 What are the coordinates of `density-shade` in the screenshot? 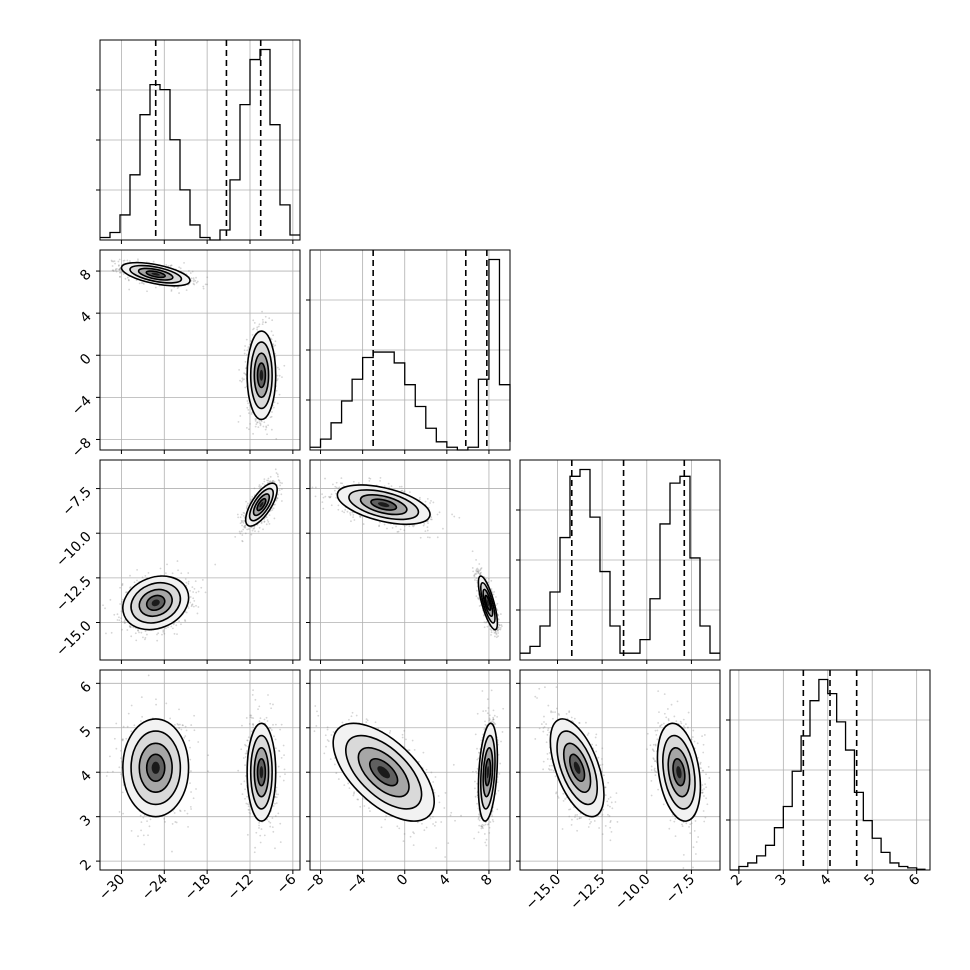 It's located at (383, 505).